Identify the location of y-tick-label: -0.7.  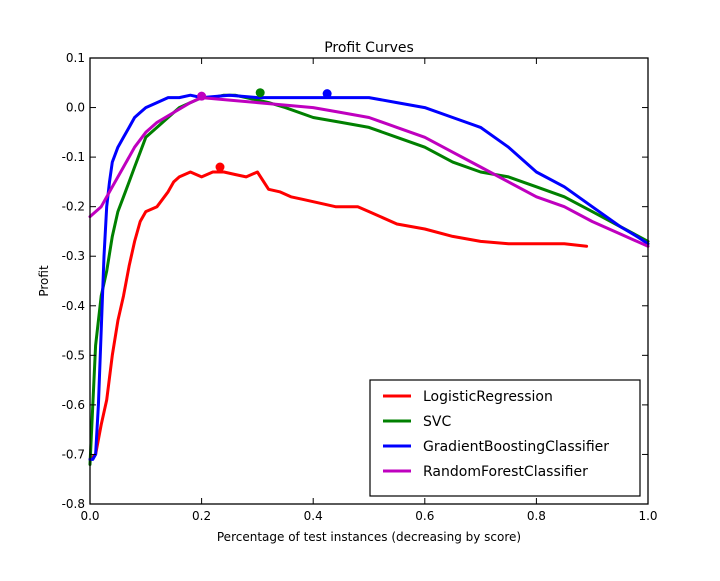
(73, 454).